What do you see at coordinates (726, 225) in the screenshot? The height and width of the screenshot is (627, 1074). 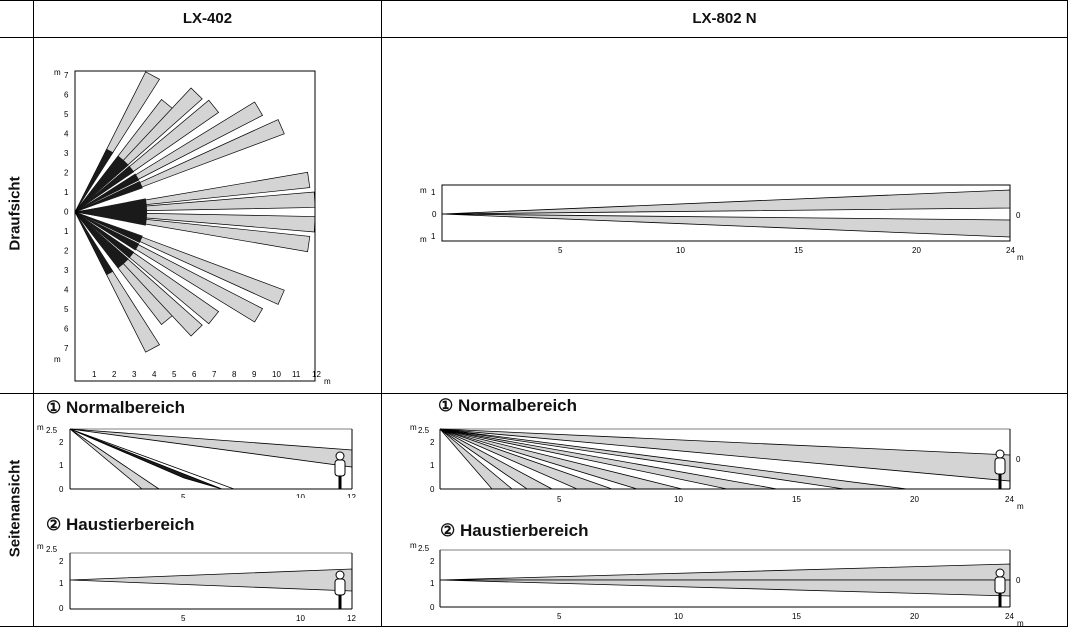 I see `beam-lower` at bounding box center [726, 225].